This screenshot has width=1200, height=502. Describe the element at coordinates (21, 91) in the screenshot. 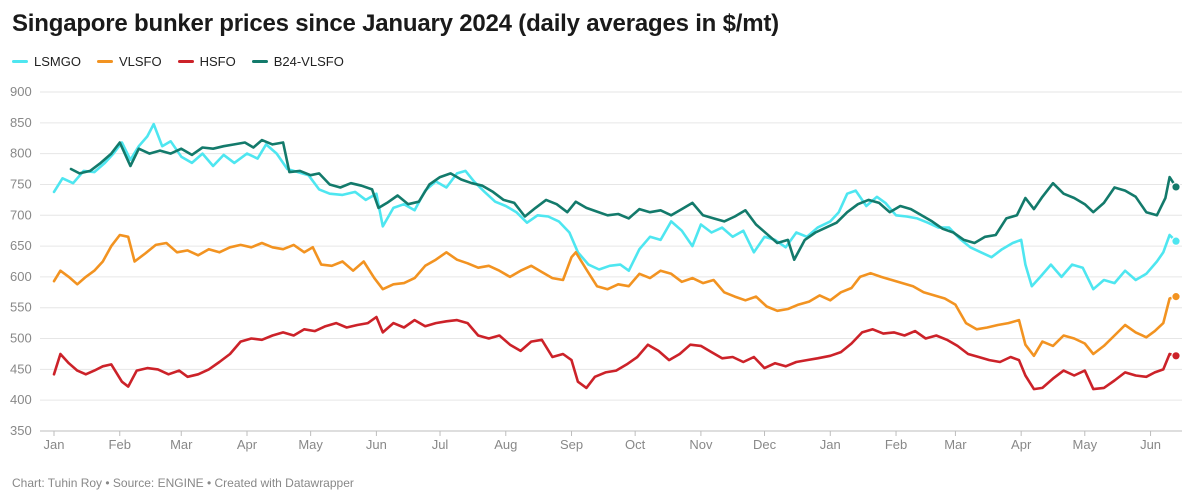

I see `y-tick-label: 900` at that location.